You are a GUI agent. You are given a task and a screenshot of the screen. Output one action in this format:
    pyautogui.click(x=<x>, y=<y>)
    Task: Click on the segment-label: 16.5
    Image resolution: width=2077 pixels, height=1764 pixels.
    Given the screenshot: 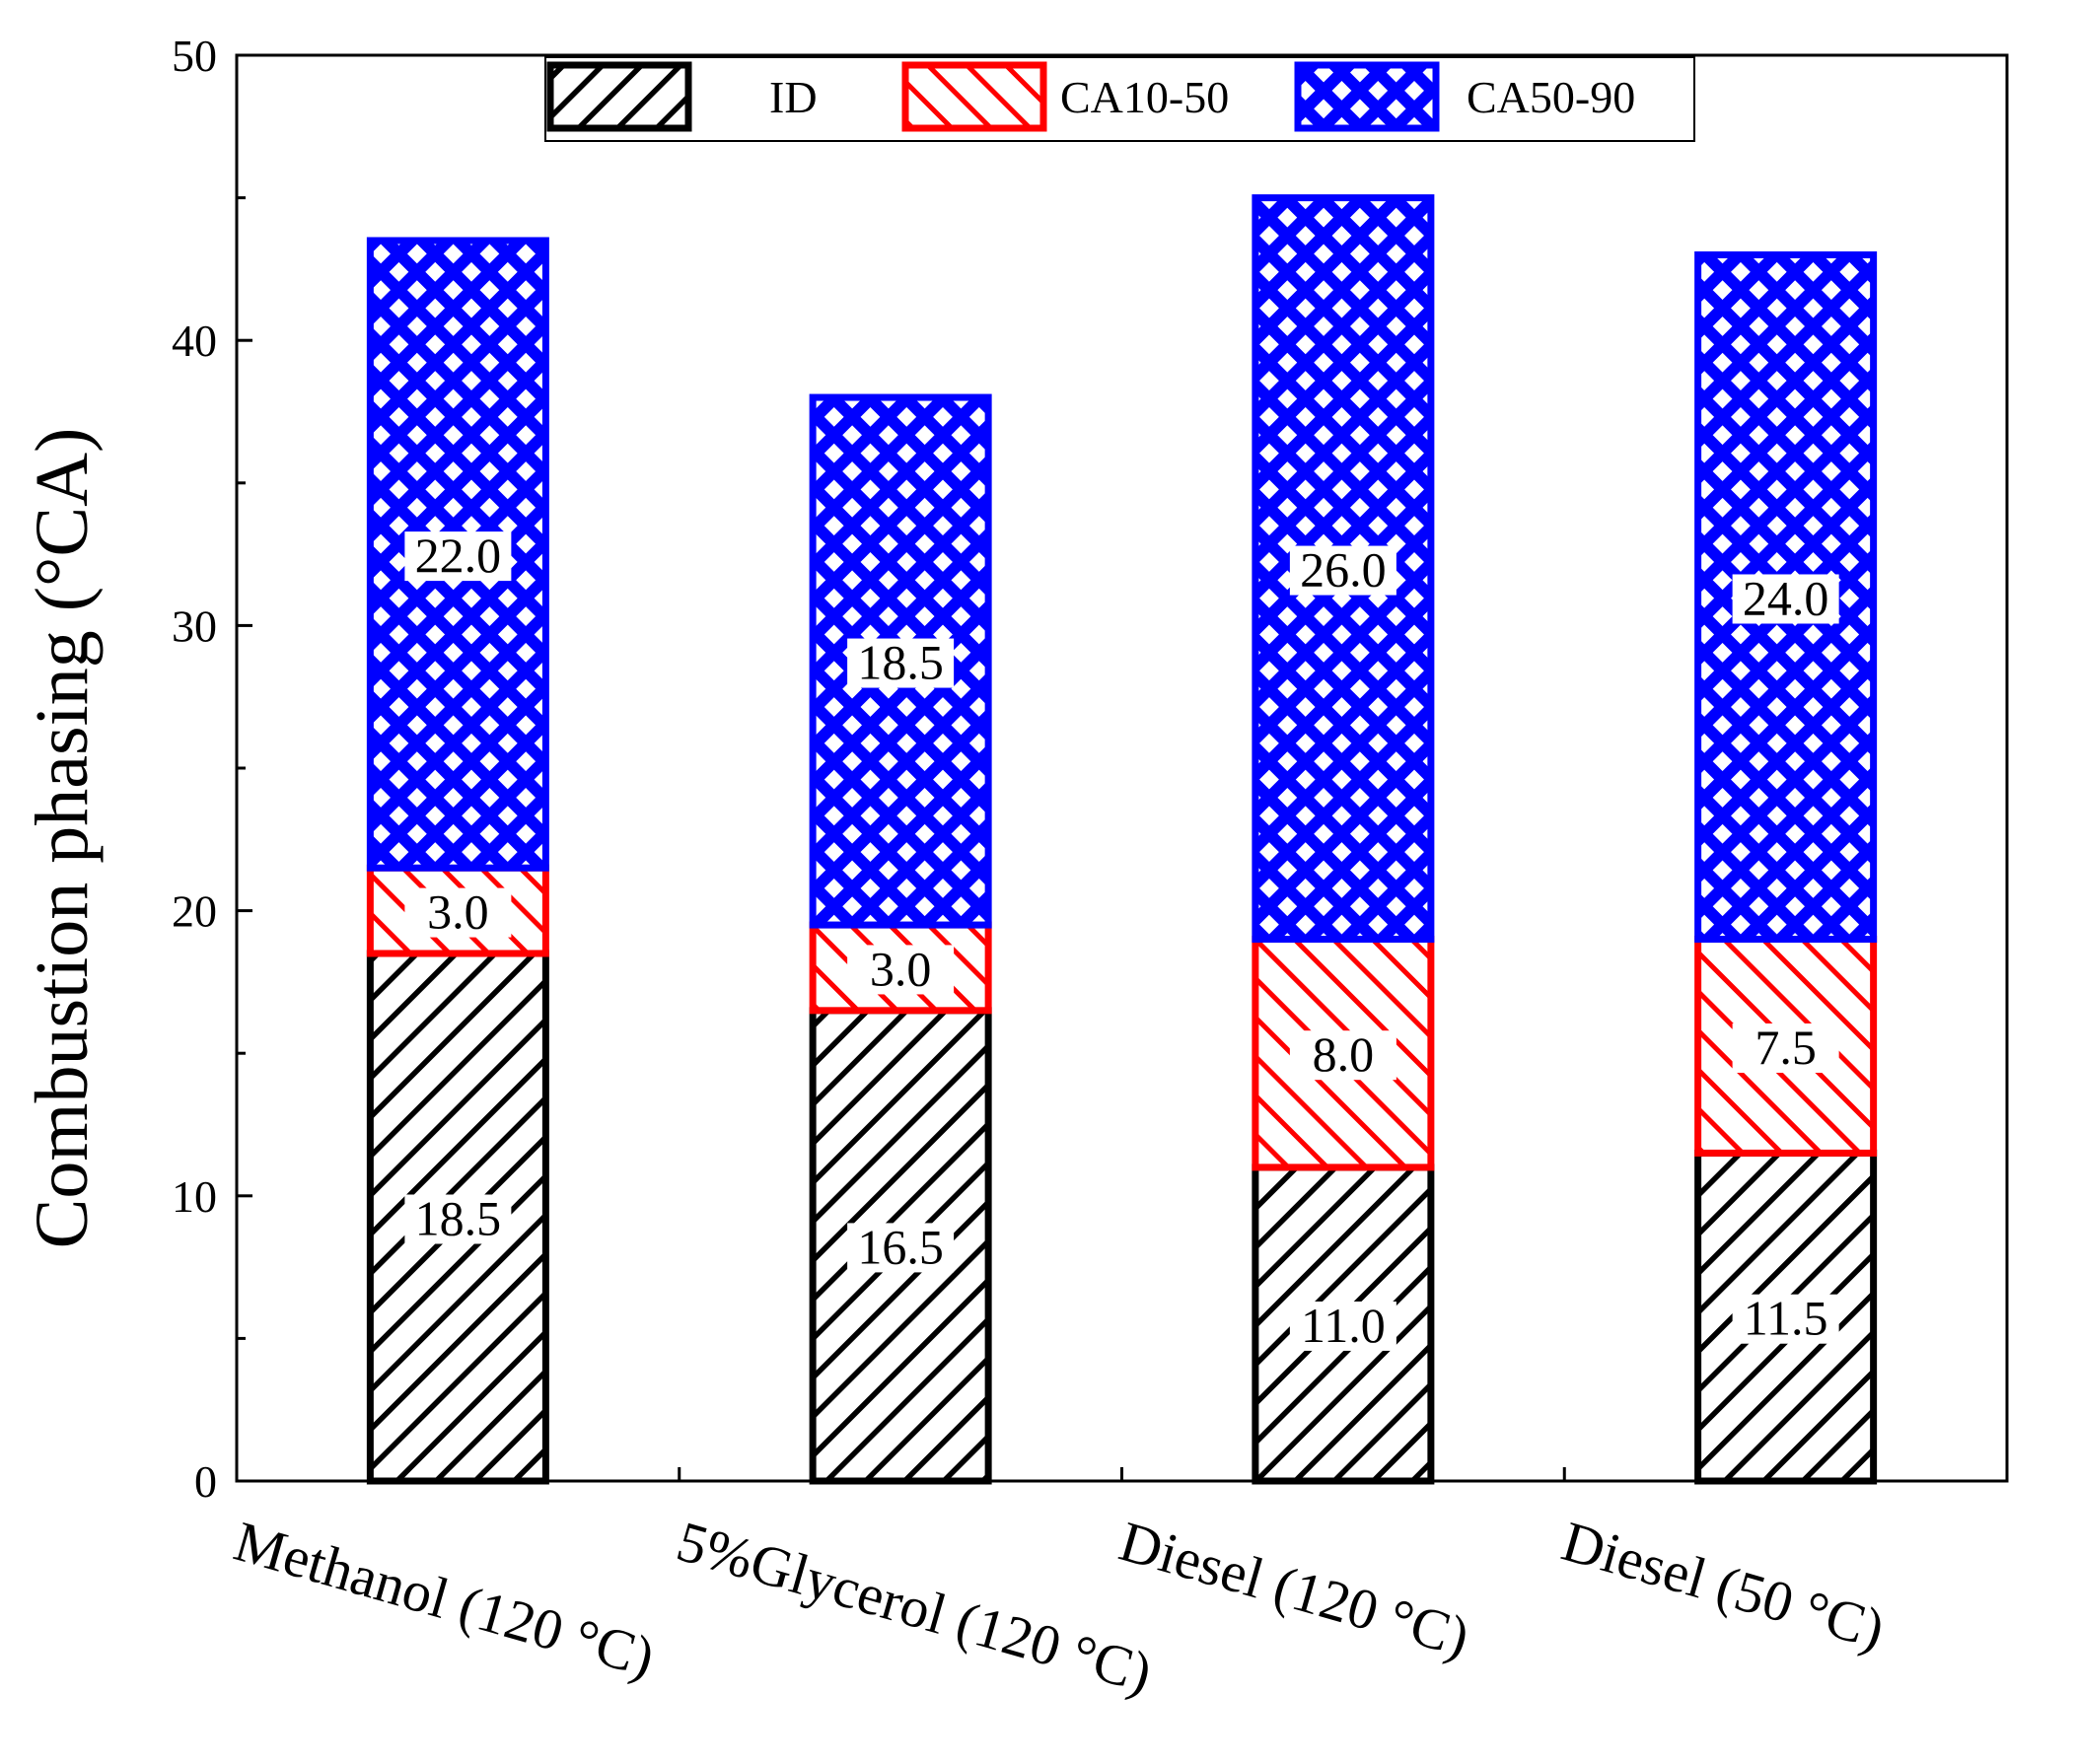 What is the action you would take?
    pyautogui.click(x=900, y=1247)
    